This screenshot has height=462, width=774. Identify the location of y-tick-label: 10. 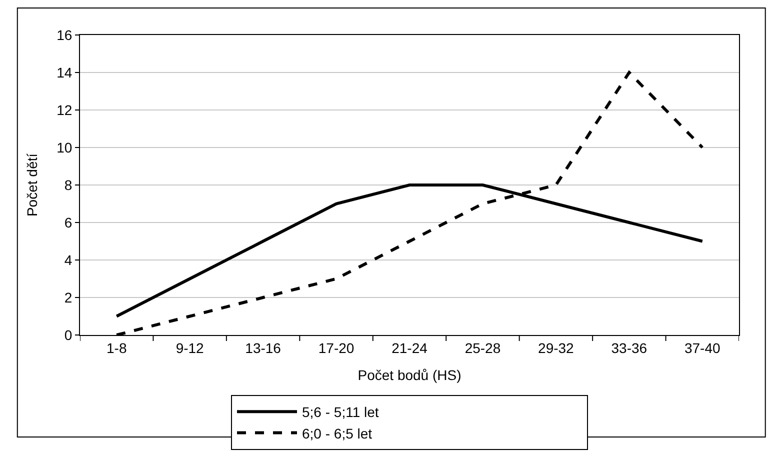
(64, 147).